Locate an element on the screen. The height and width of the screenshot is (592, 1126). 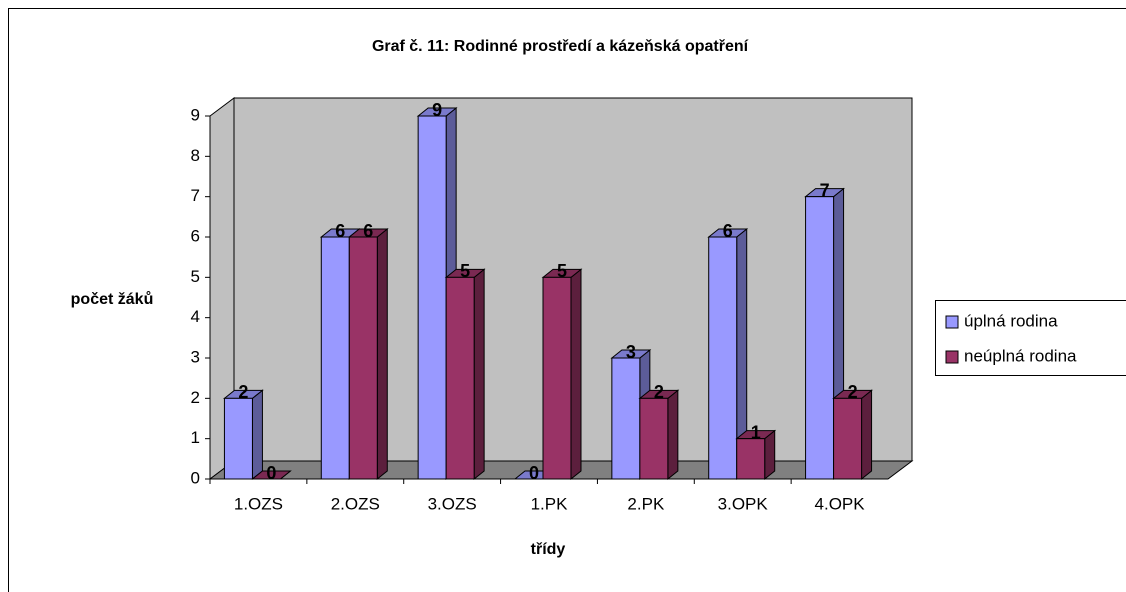
x-tick-label: 2.PK is located at coordinates (646, 503).